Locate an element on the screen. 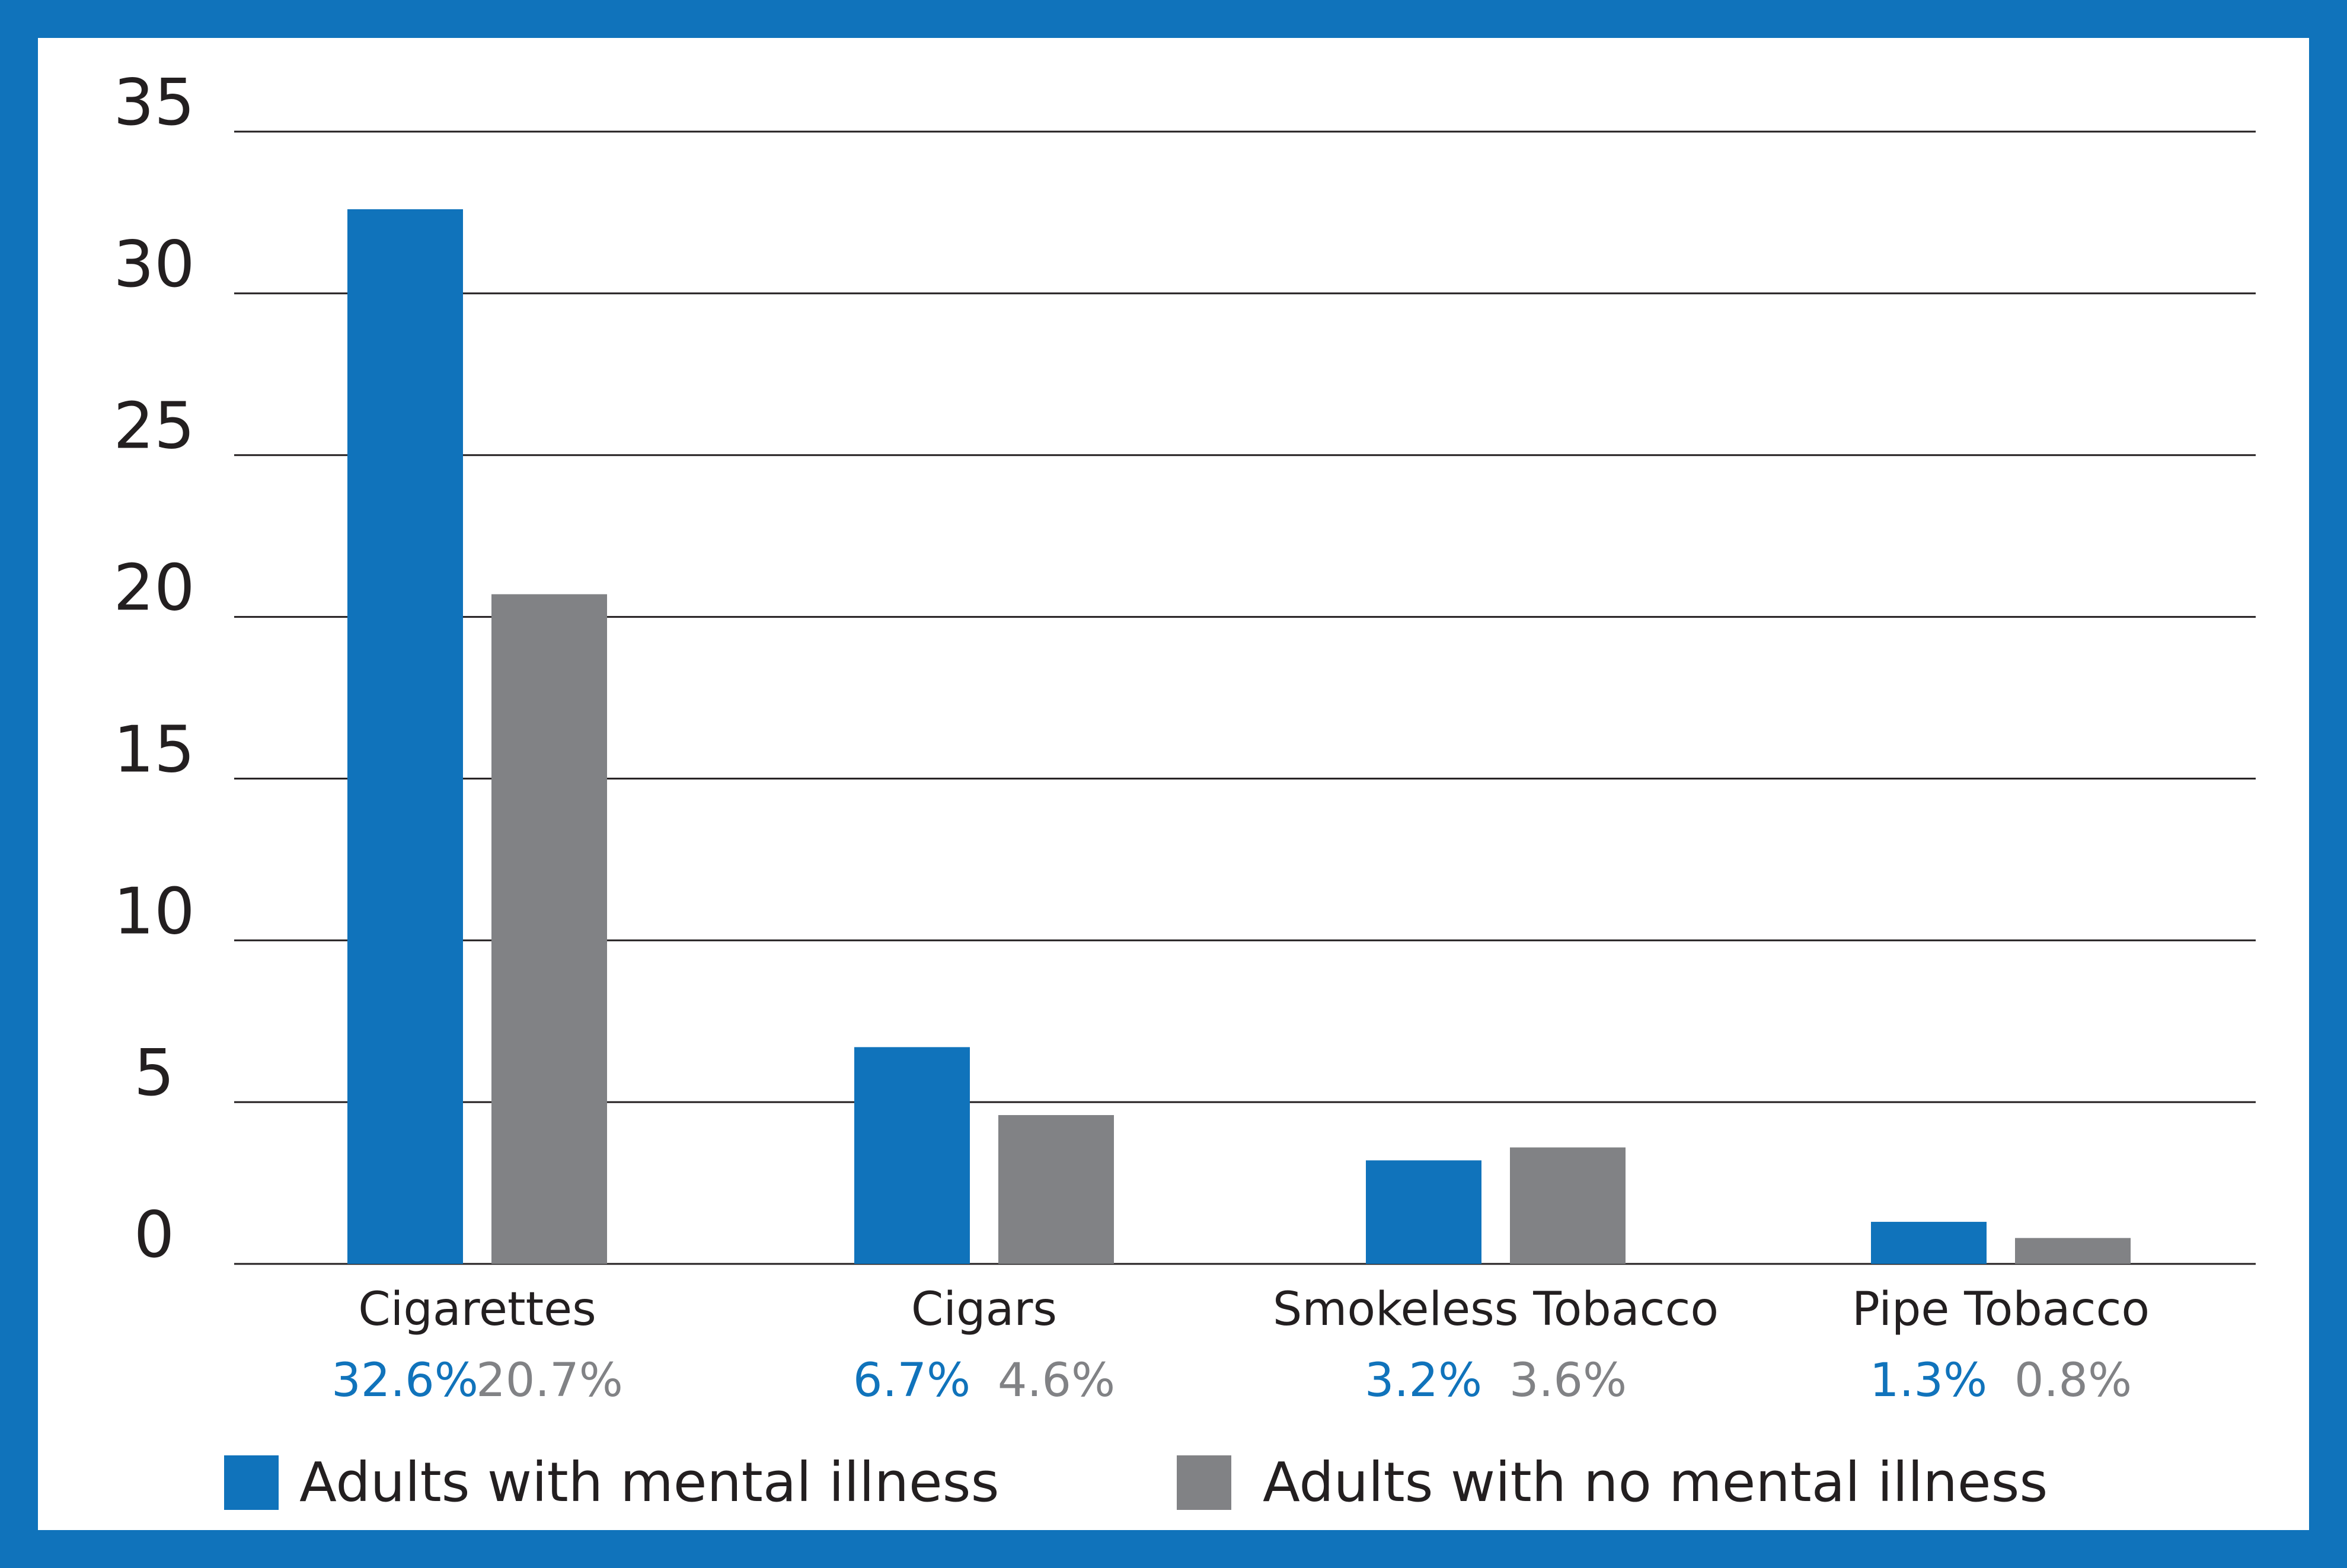 The width and height of the screenshot is (2347, 1568). legend-label: Adults with mental illness is located at coordinates (649, 1482).